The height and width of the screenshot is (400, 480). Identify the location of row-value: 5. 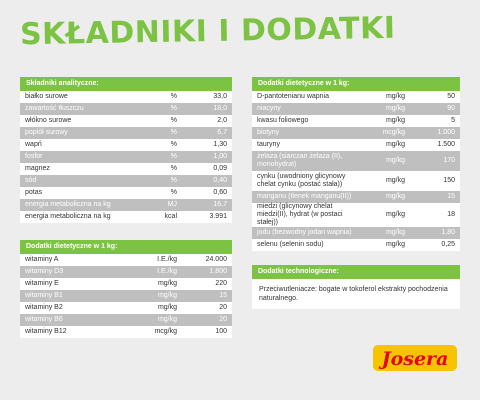
(453, 120).